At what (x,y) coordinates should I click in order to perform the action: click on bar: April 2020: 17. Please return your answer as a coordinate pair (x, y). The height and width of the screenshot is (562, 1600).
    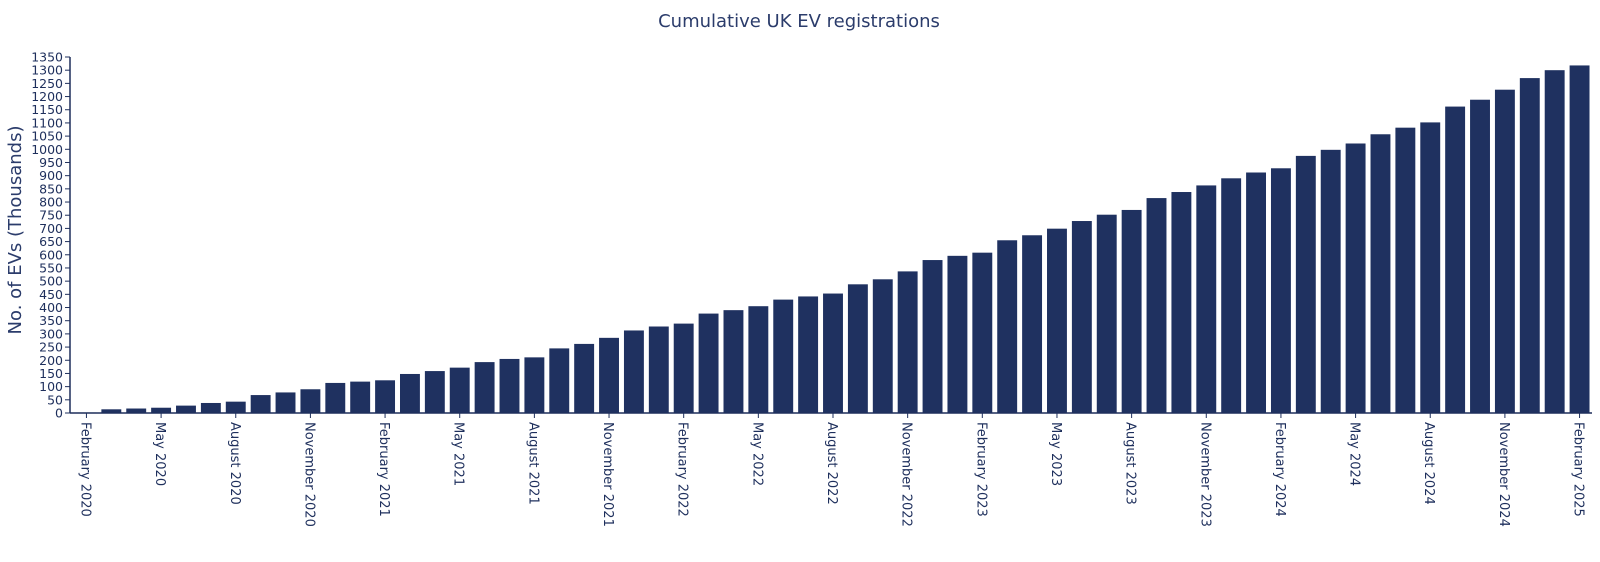
    Looking at the image, I should click on (136, 410).